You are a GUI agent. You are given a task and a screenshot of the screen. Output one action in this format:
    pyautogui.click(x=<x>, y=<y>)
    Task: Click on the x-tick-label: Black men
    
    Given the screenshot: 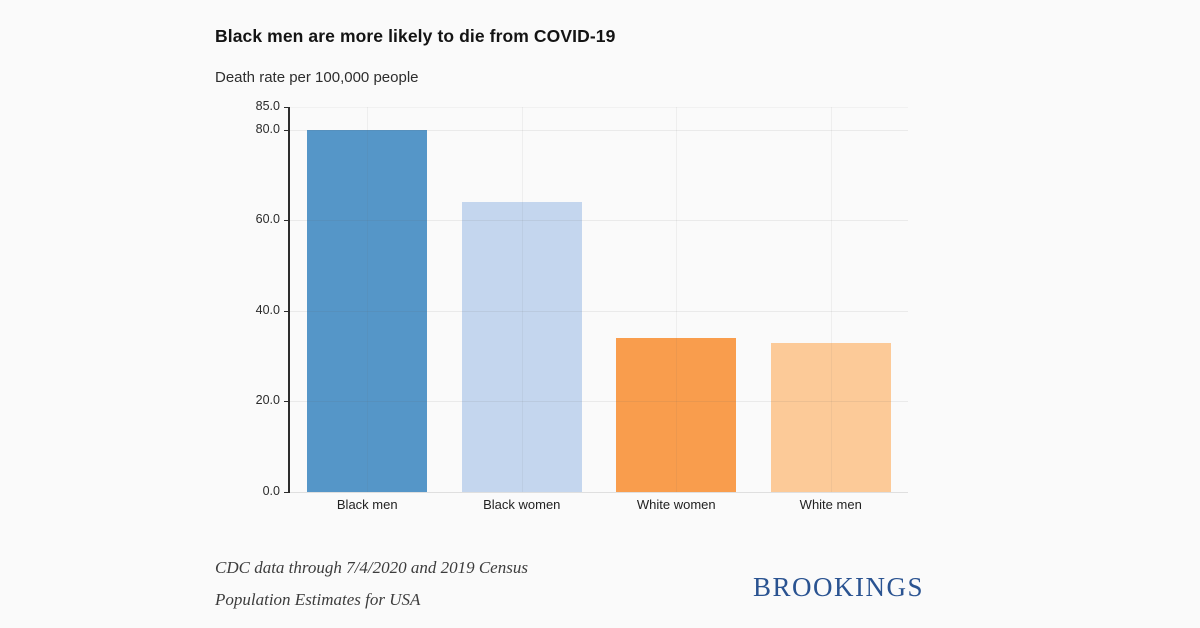 What is the action you would take?
    pyautogui.click(x=367, y=504)
    